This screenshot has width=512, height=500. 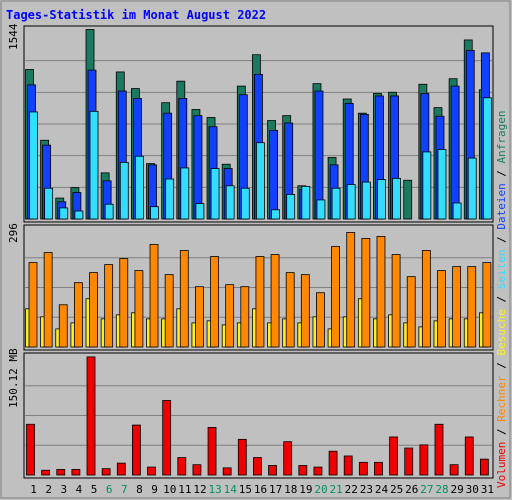 What do you see at coordinates (199, 489) in the screenshot?
I see `x-tick-label: 12` at bounding box center [199, 489].